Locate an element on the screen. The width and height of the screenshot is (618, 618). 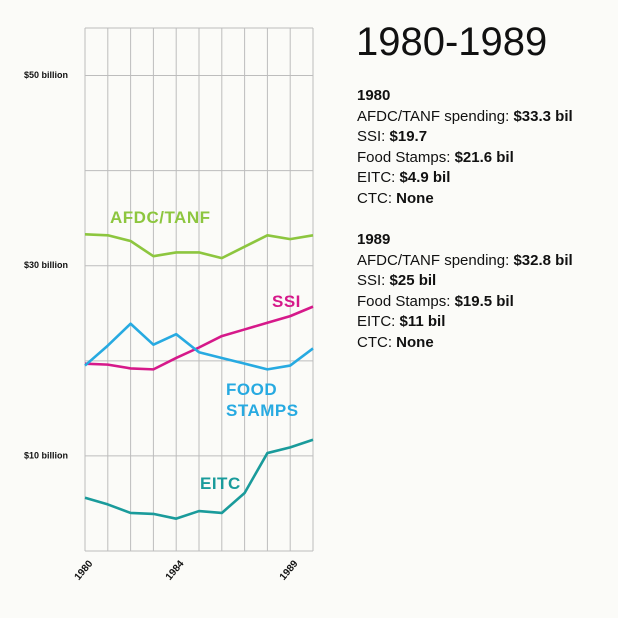
x-tick-label: 1989 is located at coordinates (289, 570).